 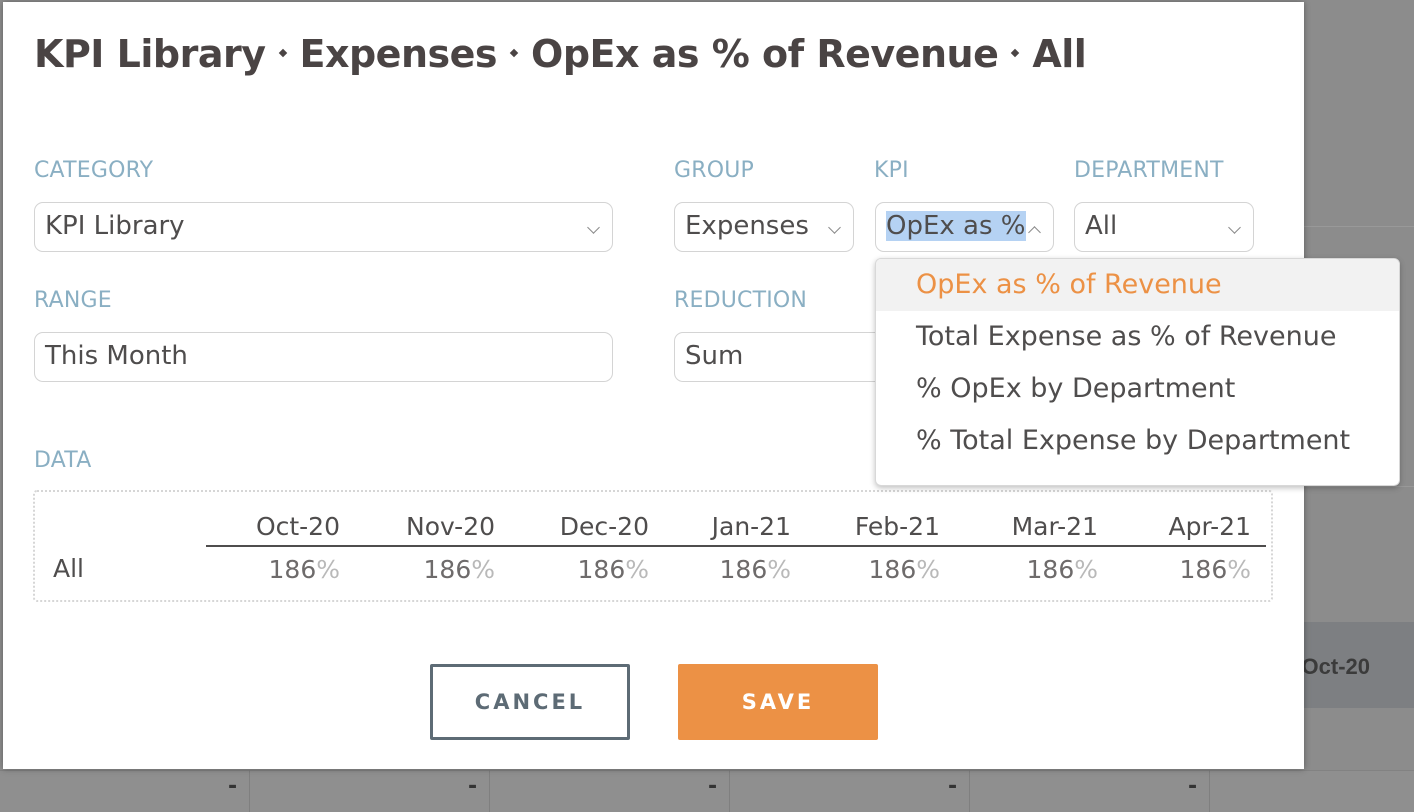 I want to click on column-header: Nov-20, so click(x=450, y=526).